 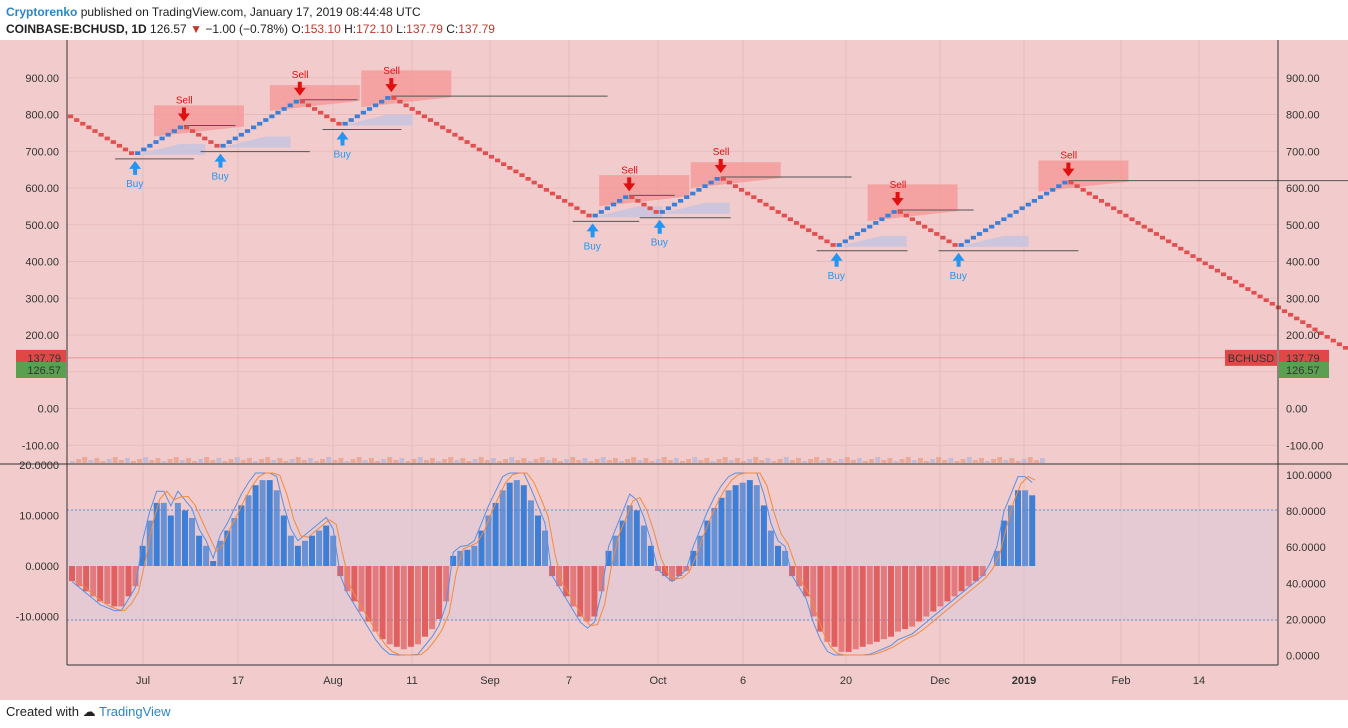 What do you see at coordinates (44, 359) in the screenshot?
I see `left-close-tag-text: 137.79` at bounding box center [44, 359].